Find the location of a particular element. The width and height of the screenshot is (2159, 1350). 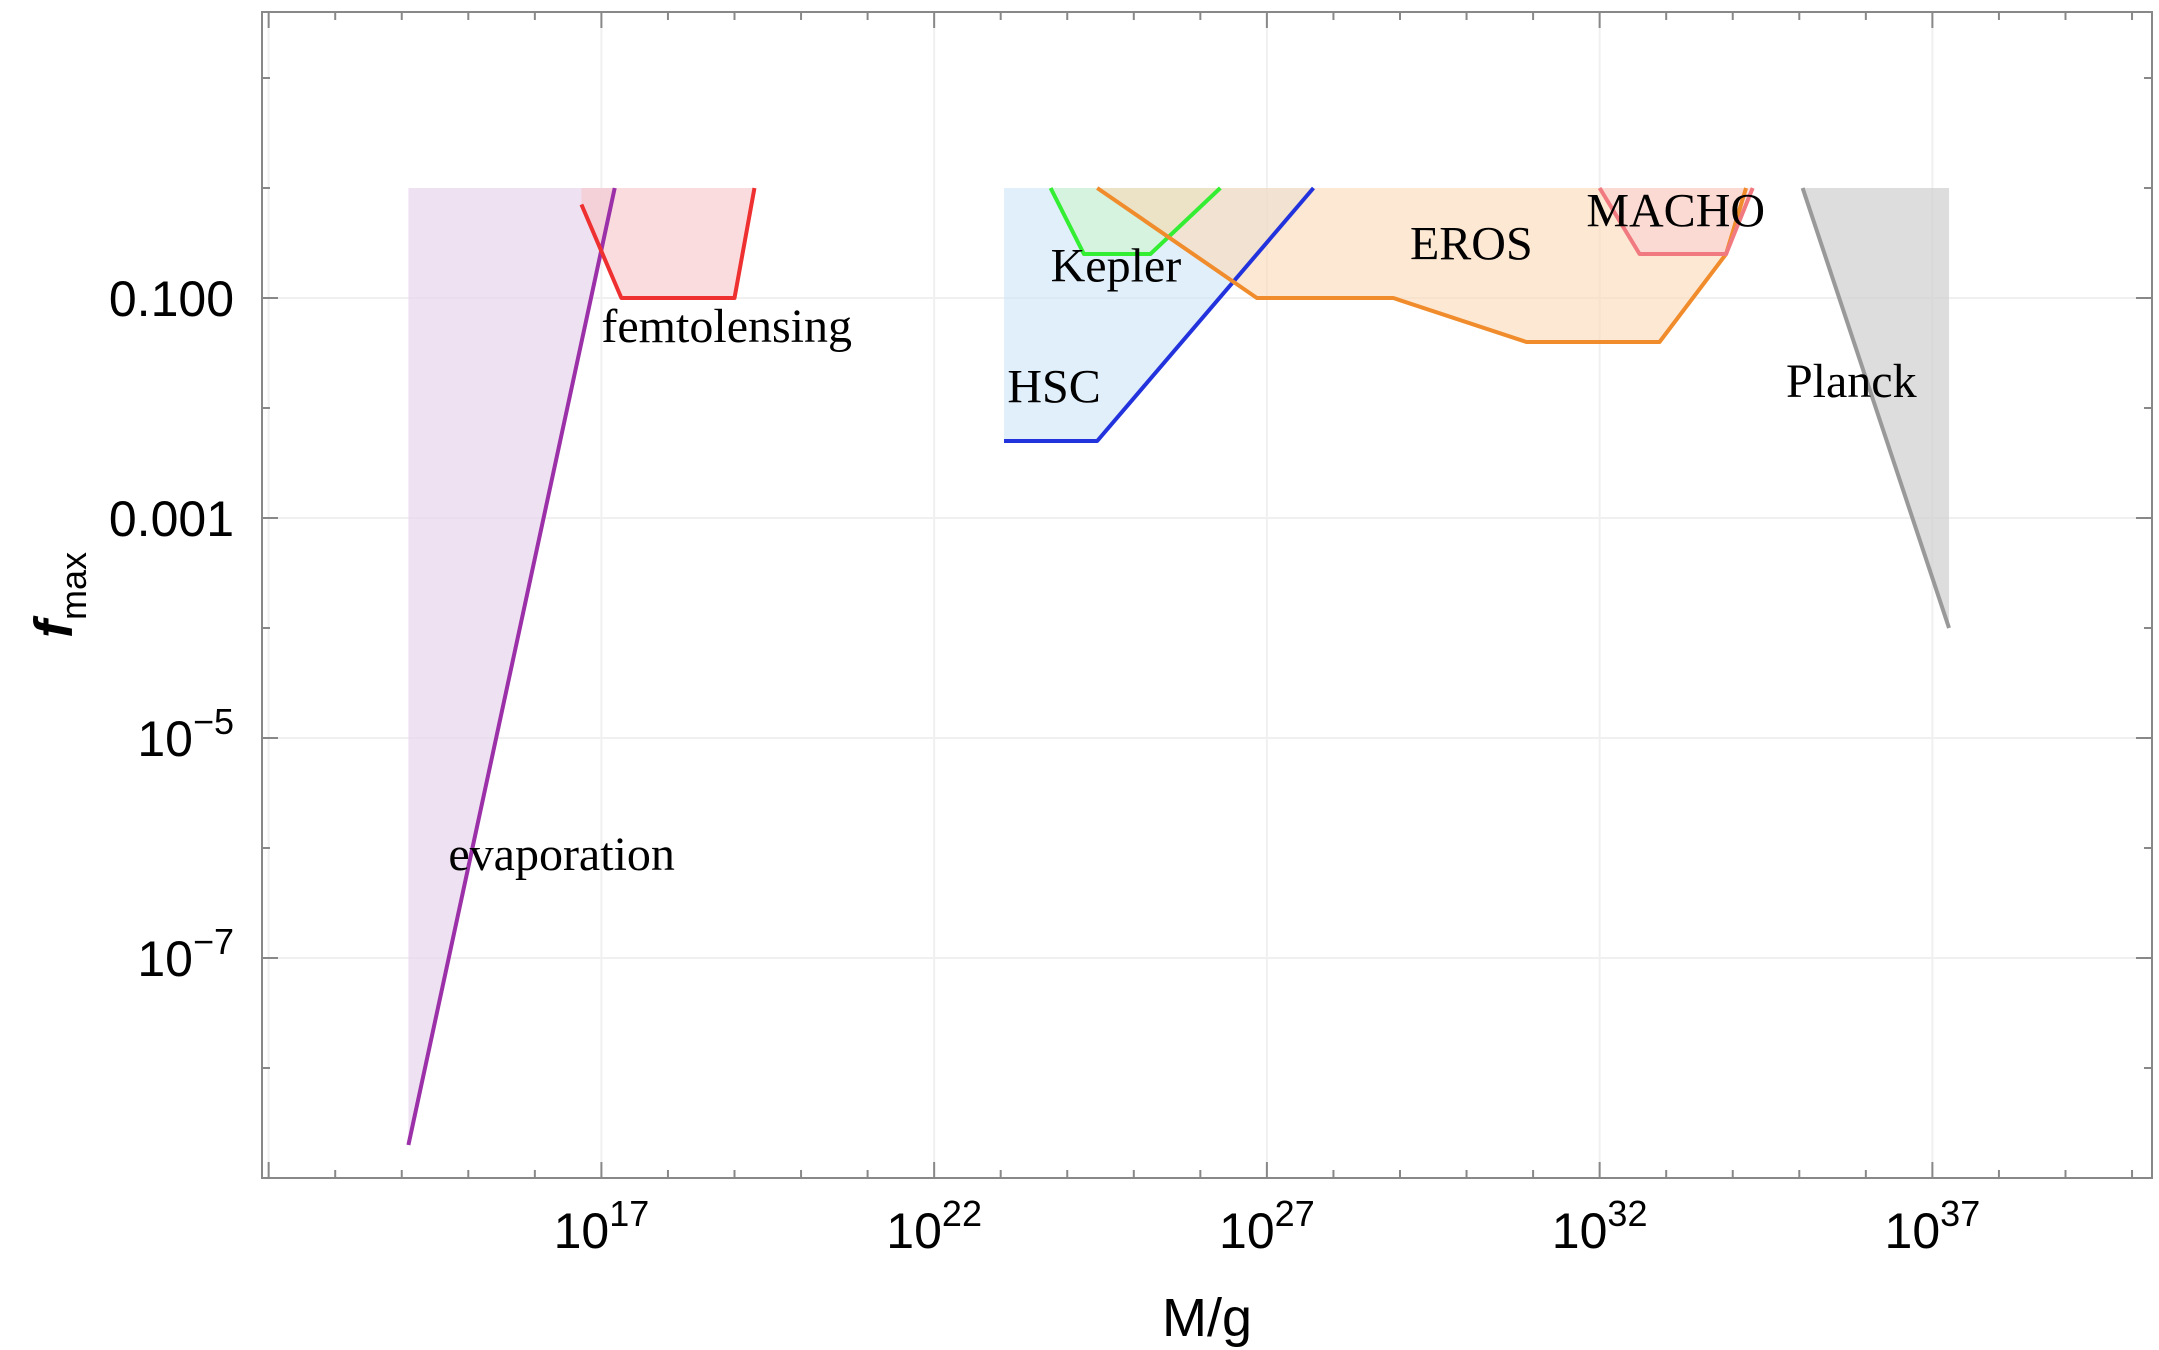

femtolensing-fill is located at coordinates (668, 243).